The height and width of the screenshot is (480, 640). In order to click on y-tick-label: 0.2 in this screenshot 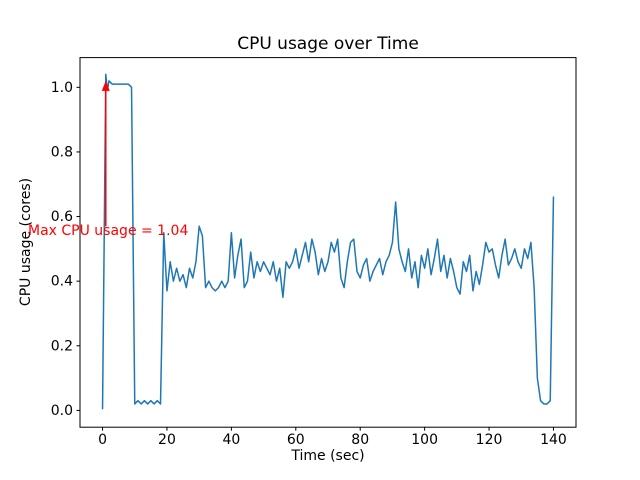, I will do `click(62, 346)`.